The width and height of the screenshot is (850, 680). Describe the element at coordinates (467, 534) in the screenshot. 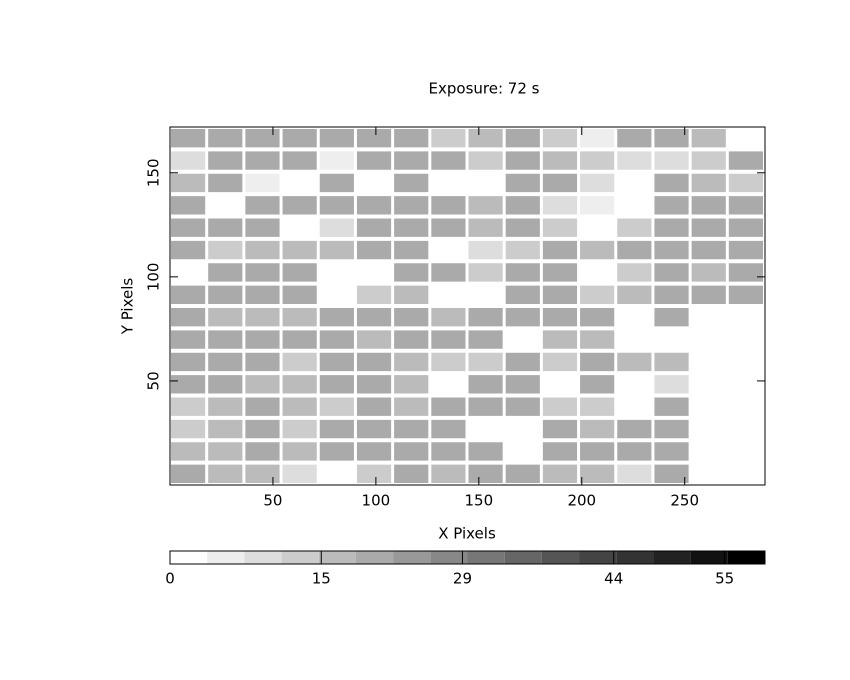

I see `x-axis-label: X Pixels` at that location.